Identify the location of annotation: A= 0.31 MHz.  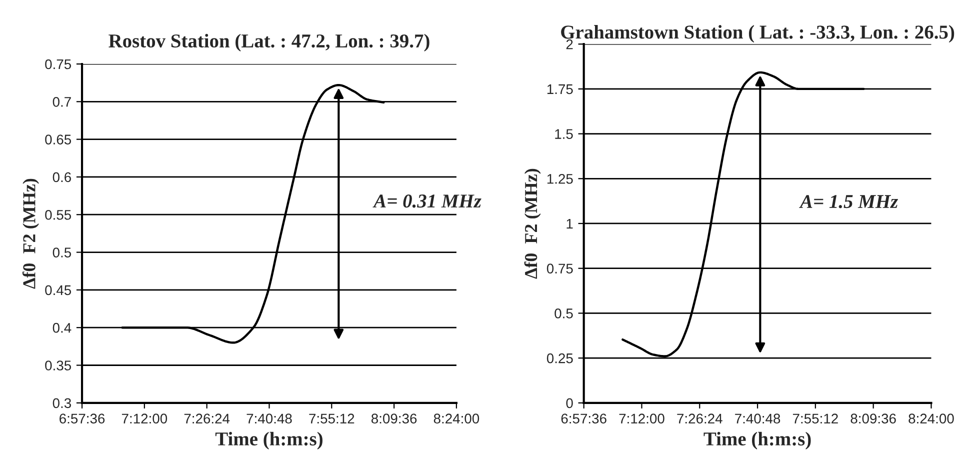
(427, 201).